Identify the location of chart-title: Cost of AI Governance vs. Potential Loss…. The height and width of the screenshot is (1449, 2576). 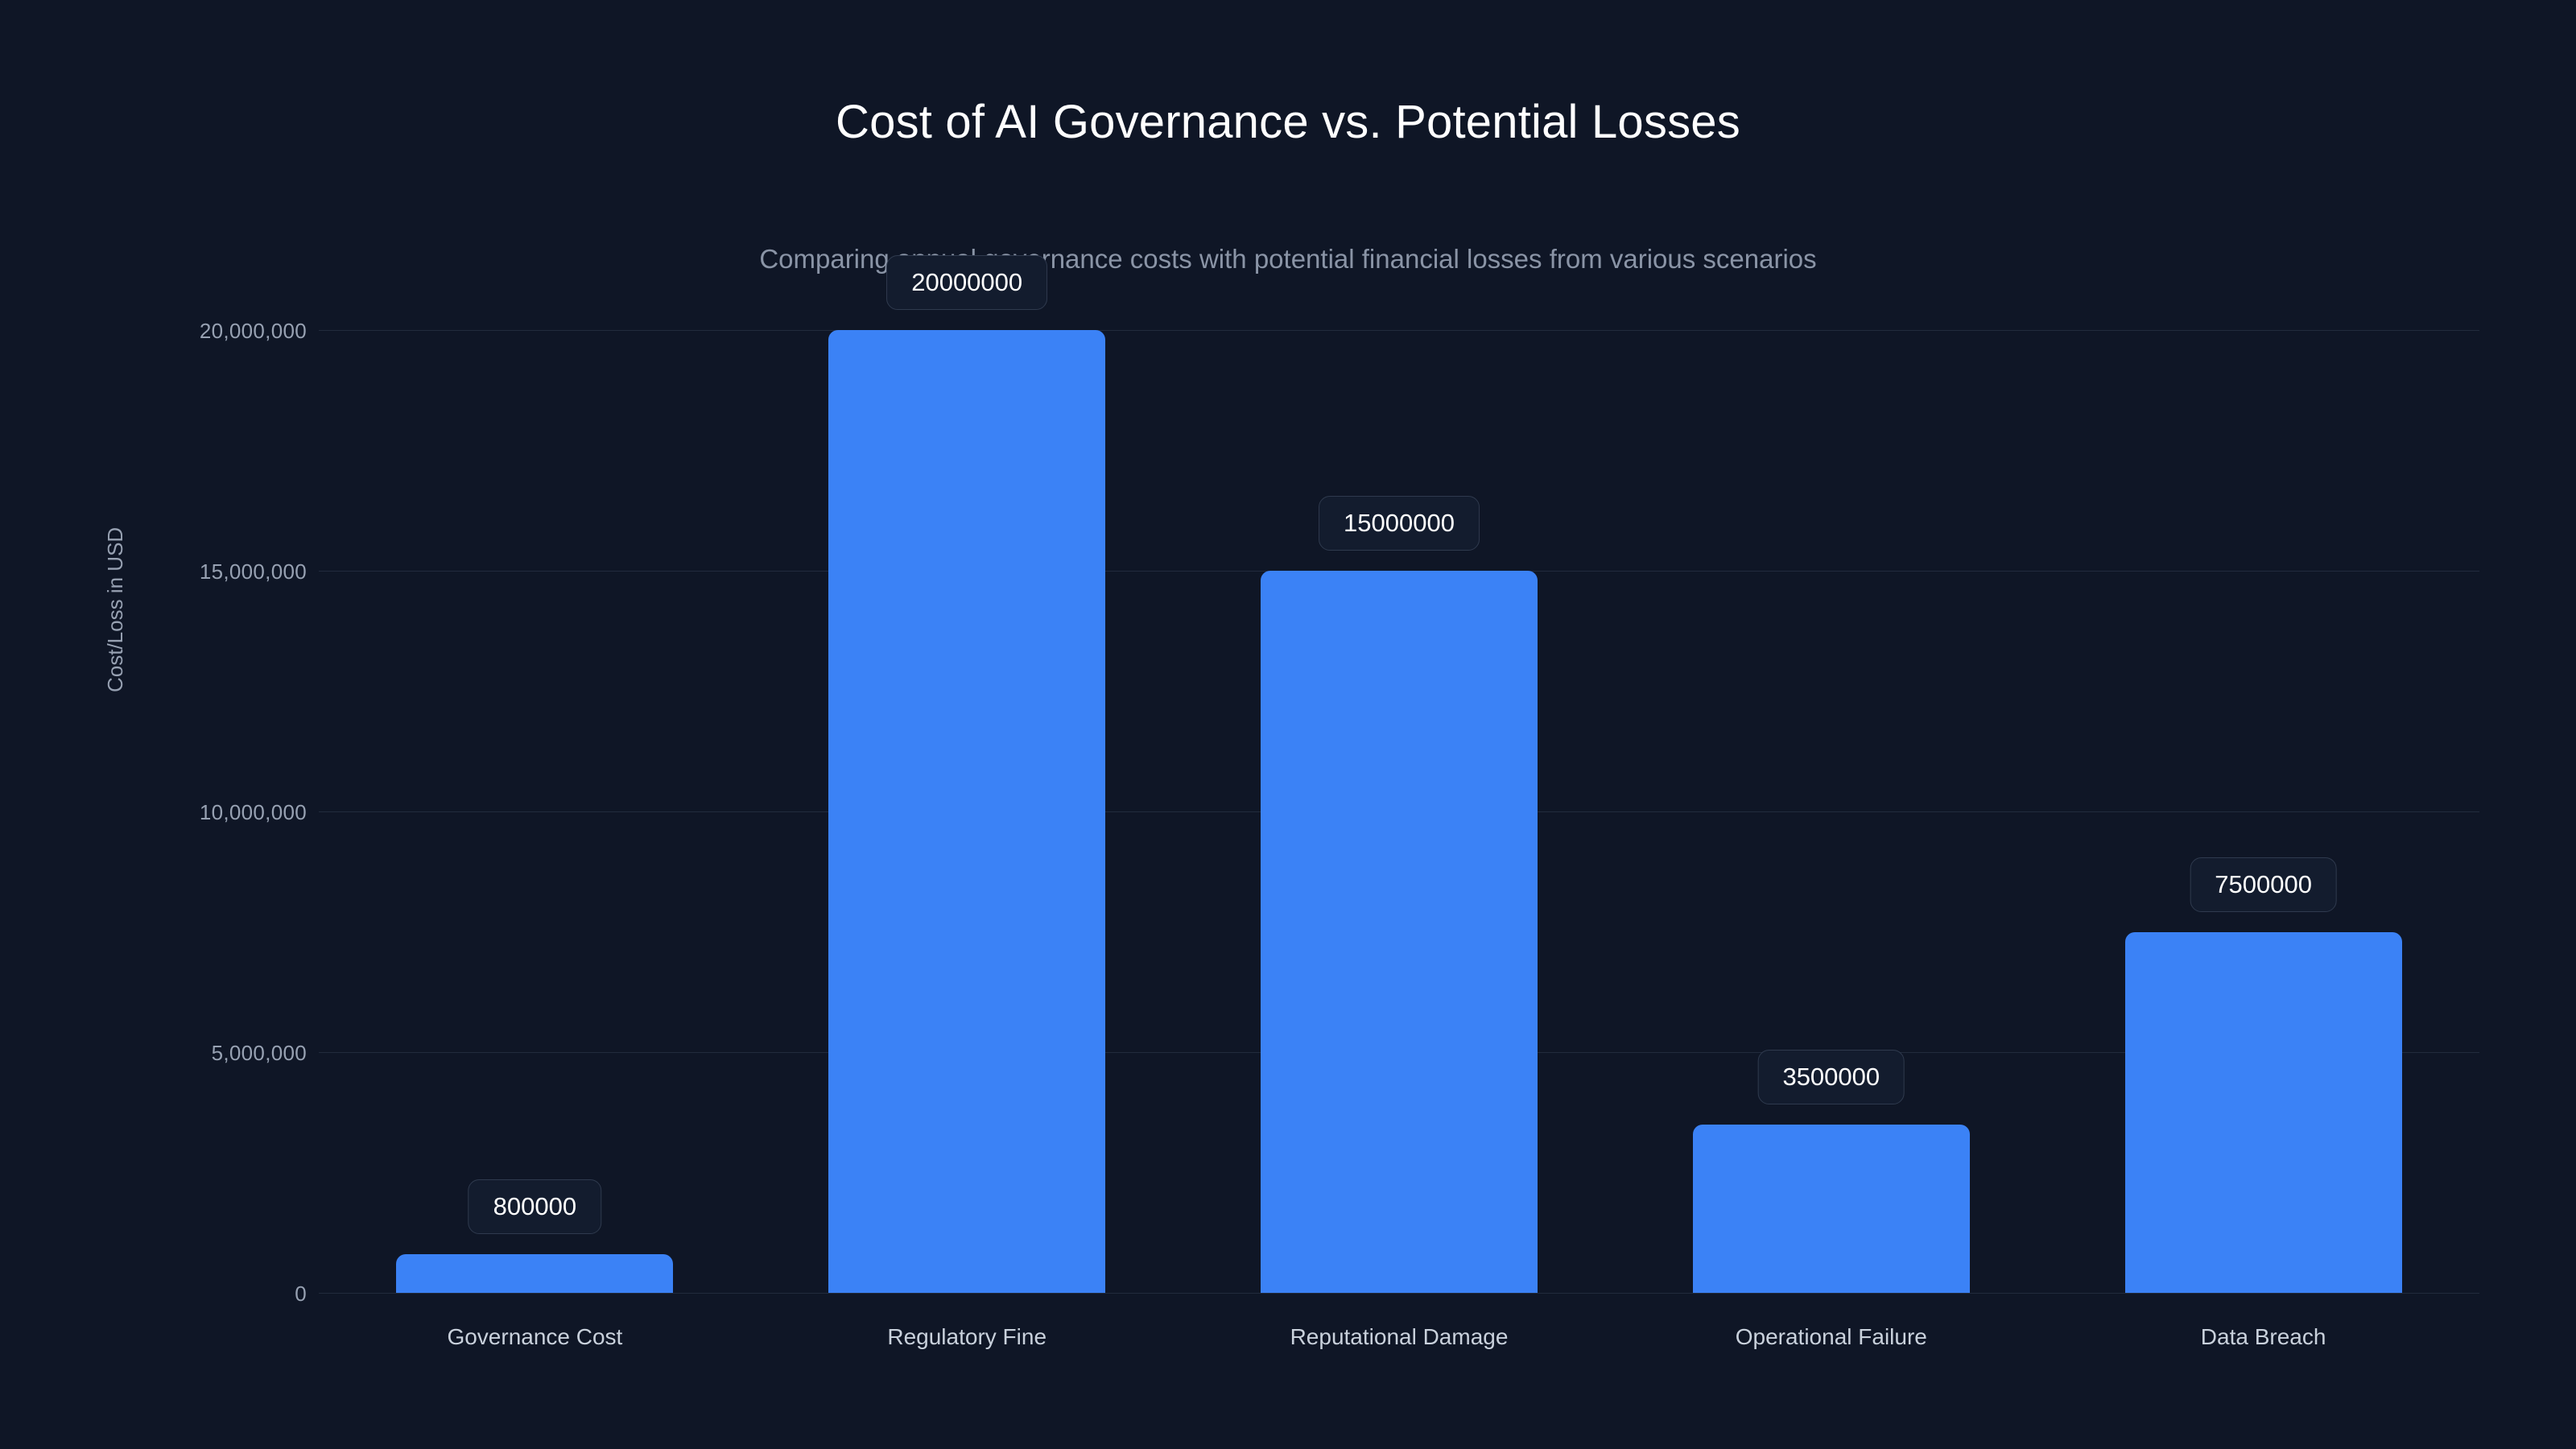
(1288, 122).